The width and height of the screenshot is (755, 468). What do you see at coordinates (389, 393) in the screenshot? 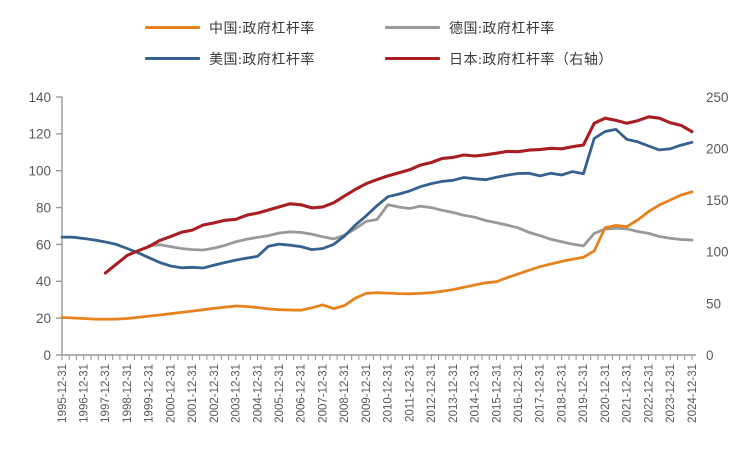
I see `x-axis-label: 2010-12-31` at bounding box center [389, 393].